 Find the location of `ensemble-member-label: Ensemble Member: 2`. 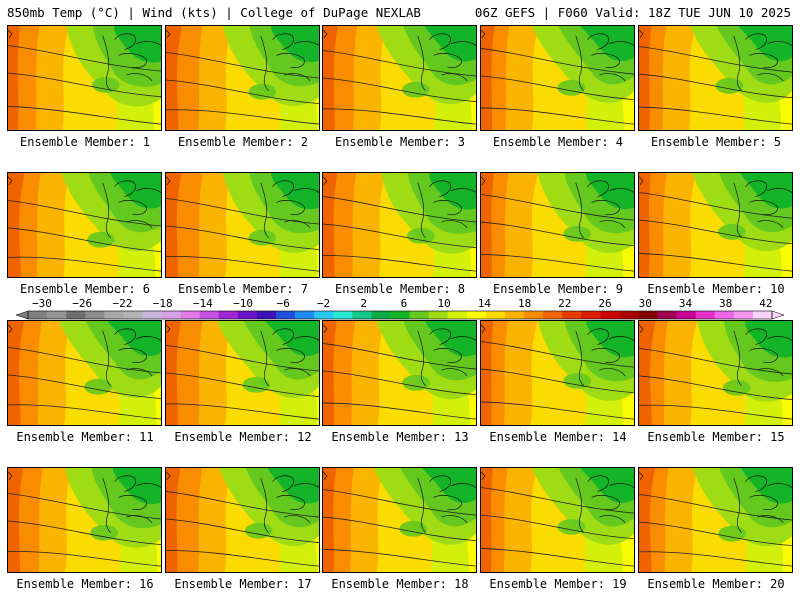

ensemble-member-label: Ensemble Member: 2 is located at coordinates (243, 142).